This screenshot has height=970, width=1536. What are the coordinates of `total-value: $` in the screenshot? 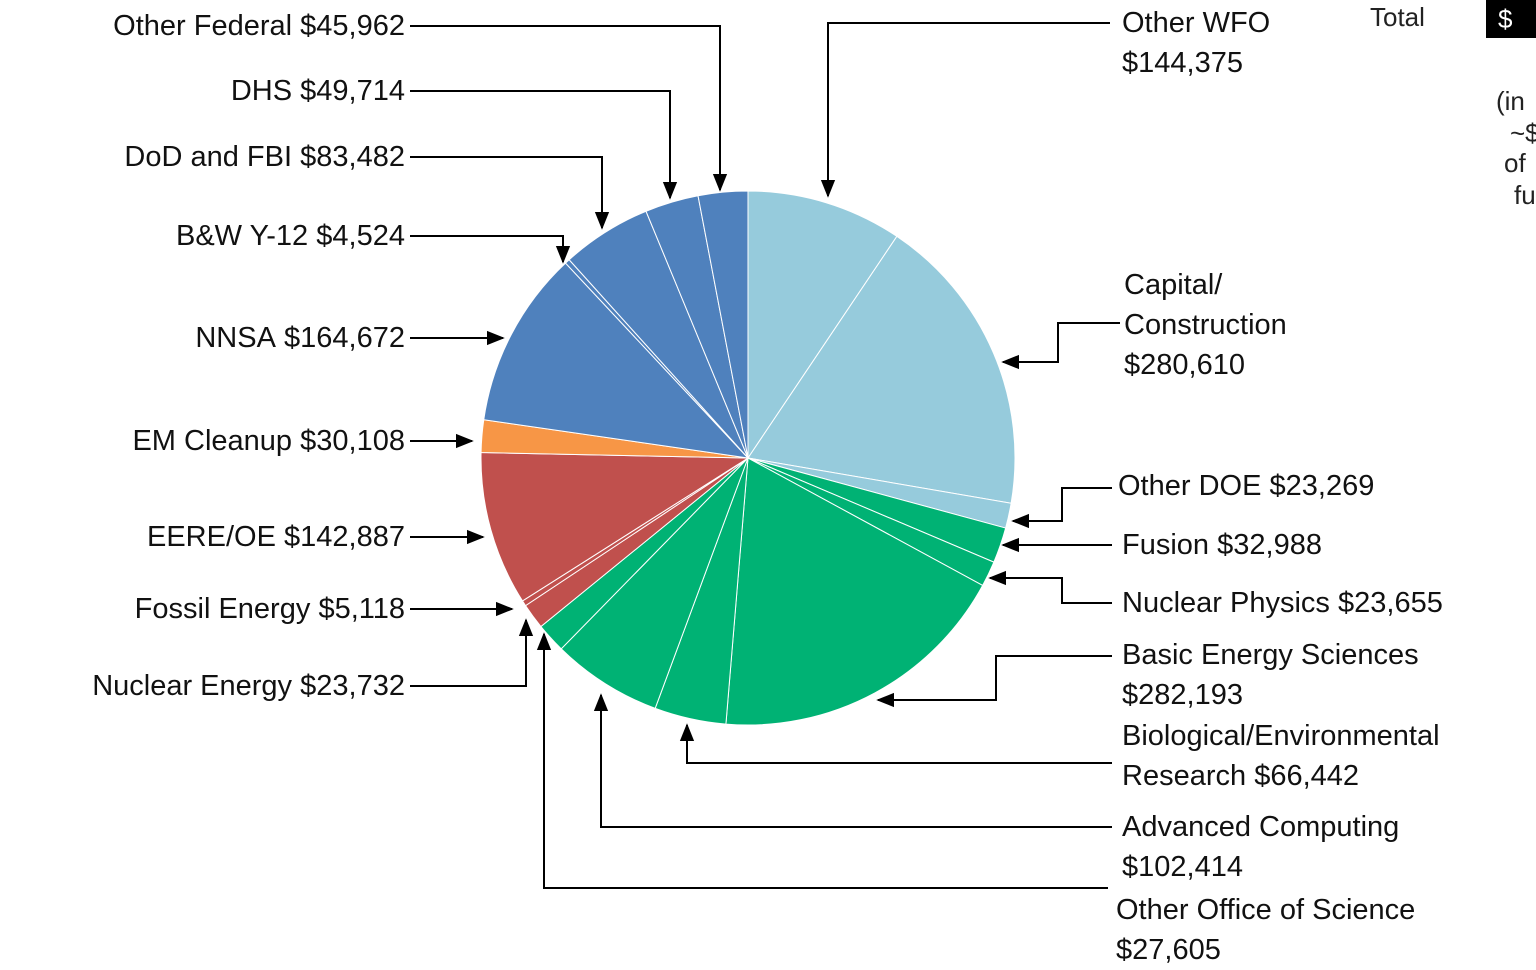 It's located at (1511, 19).